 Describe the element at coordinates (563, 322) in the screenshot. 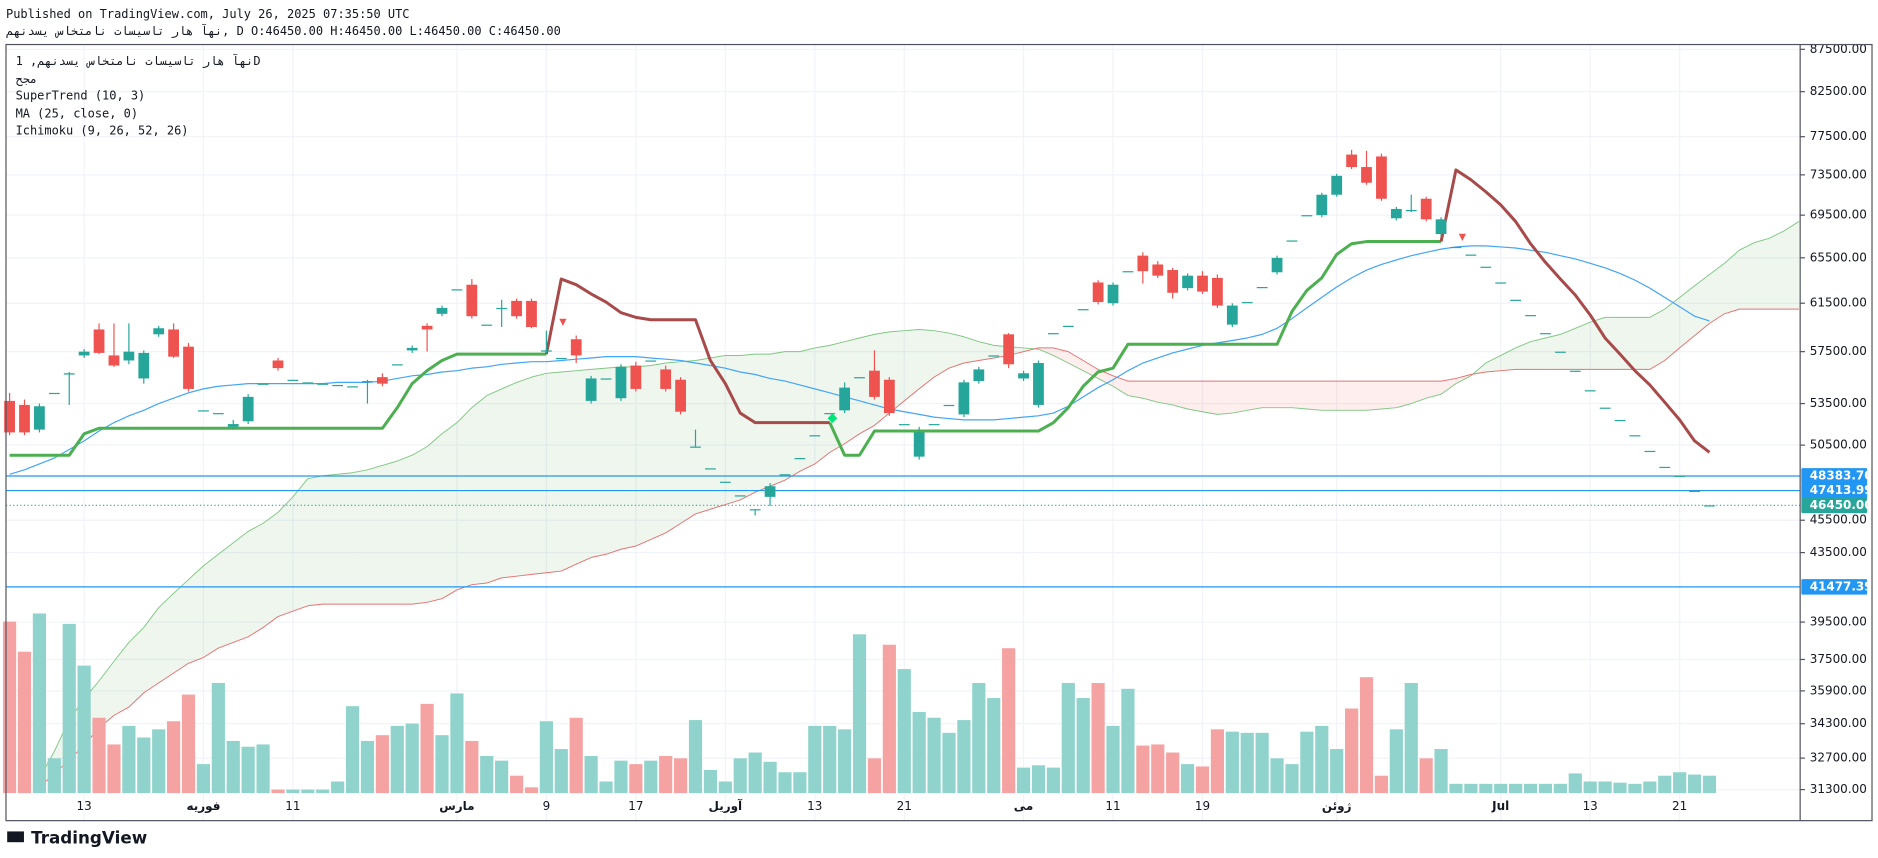

I see `sell-signal` at that location.